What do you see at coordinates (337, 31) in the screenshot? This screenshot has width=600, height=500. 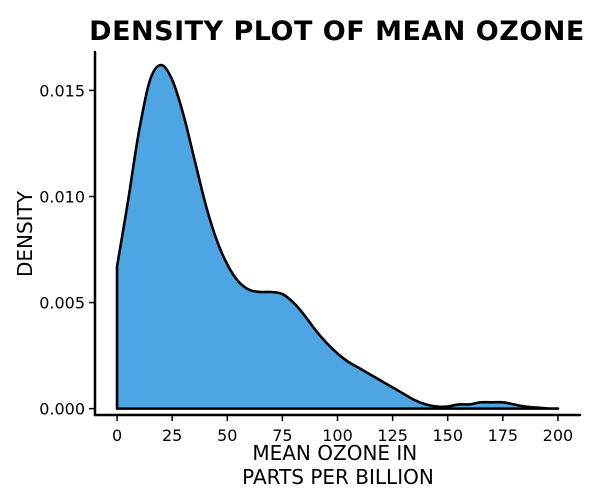 I see `chart-title: DENSITY PLOT OF MEAN OZONE` at bounding box center [337, 31].